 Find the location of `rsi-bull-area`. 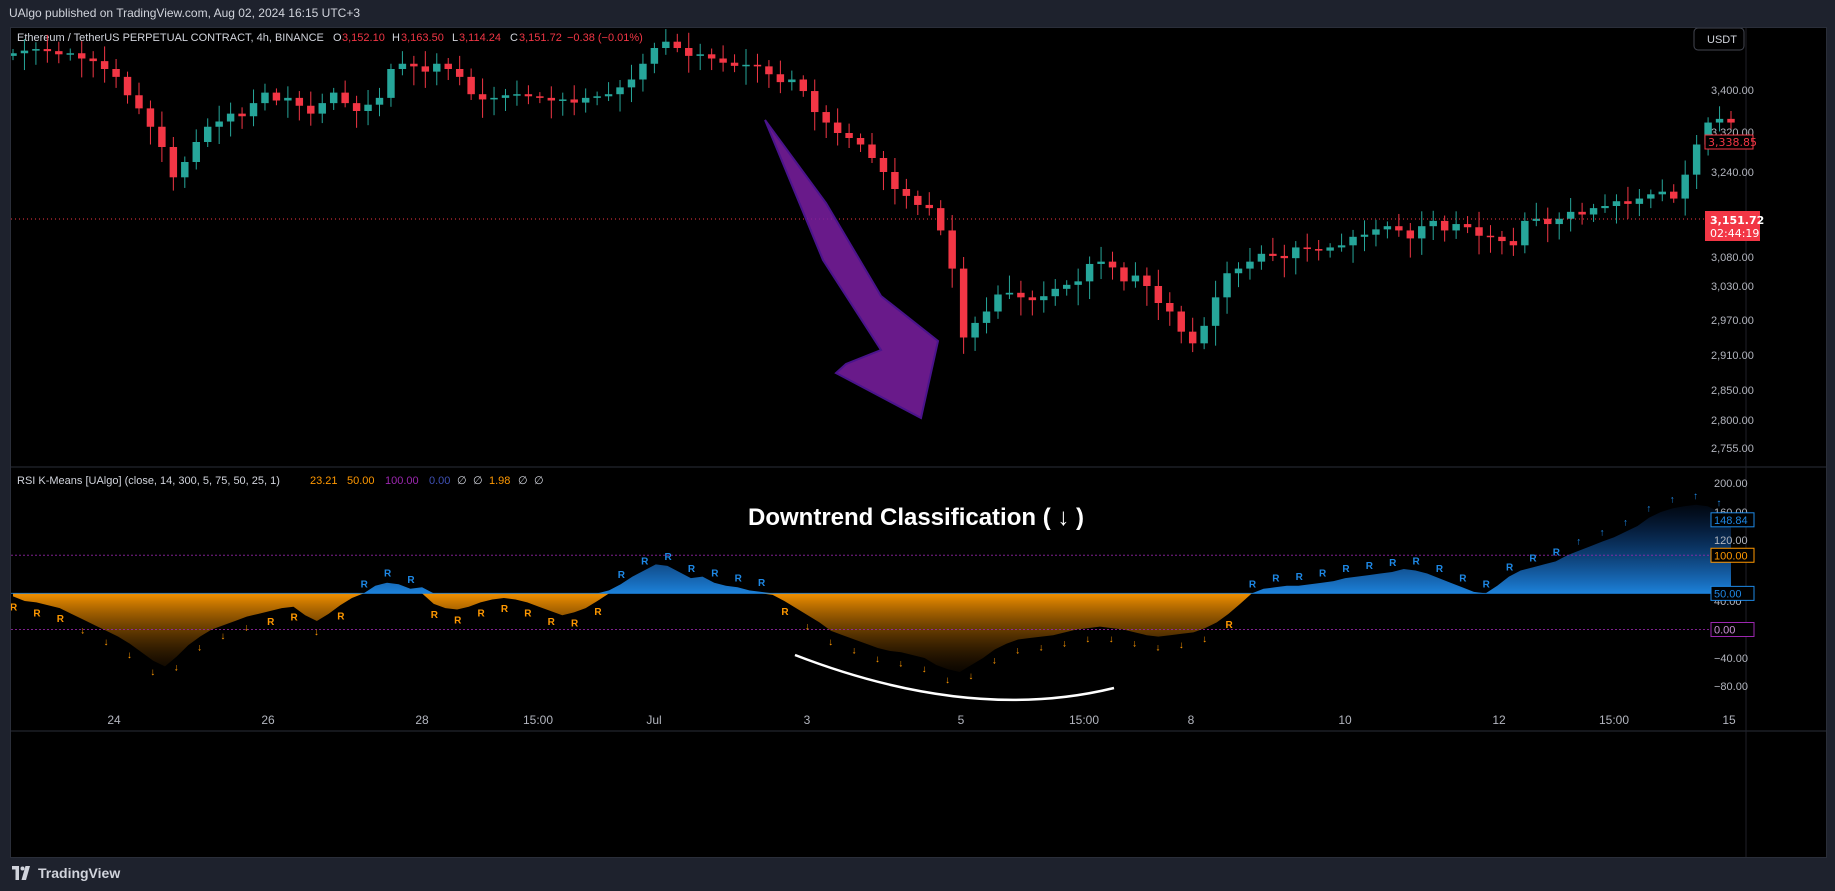

rsi-bull-area is located at coordinates (872, 549).